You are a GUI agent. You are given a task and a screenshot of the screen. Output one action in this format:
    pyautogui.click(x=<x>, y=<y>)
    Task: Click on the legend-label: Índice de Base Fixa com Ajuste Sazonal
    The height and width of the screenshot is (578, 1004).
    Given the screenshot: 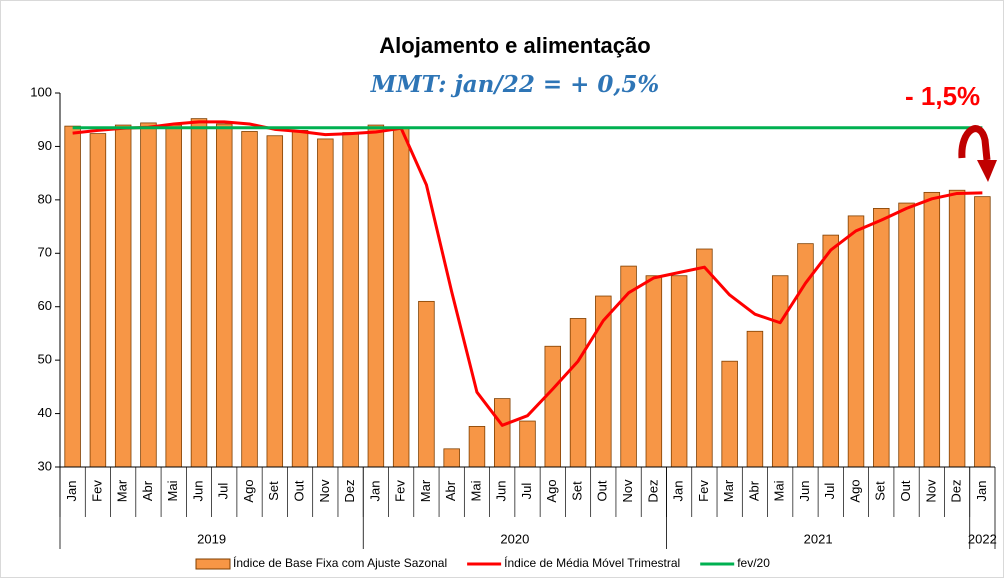 What is the action you would take?
    pyautogui.click(x=340, y=562)
    